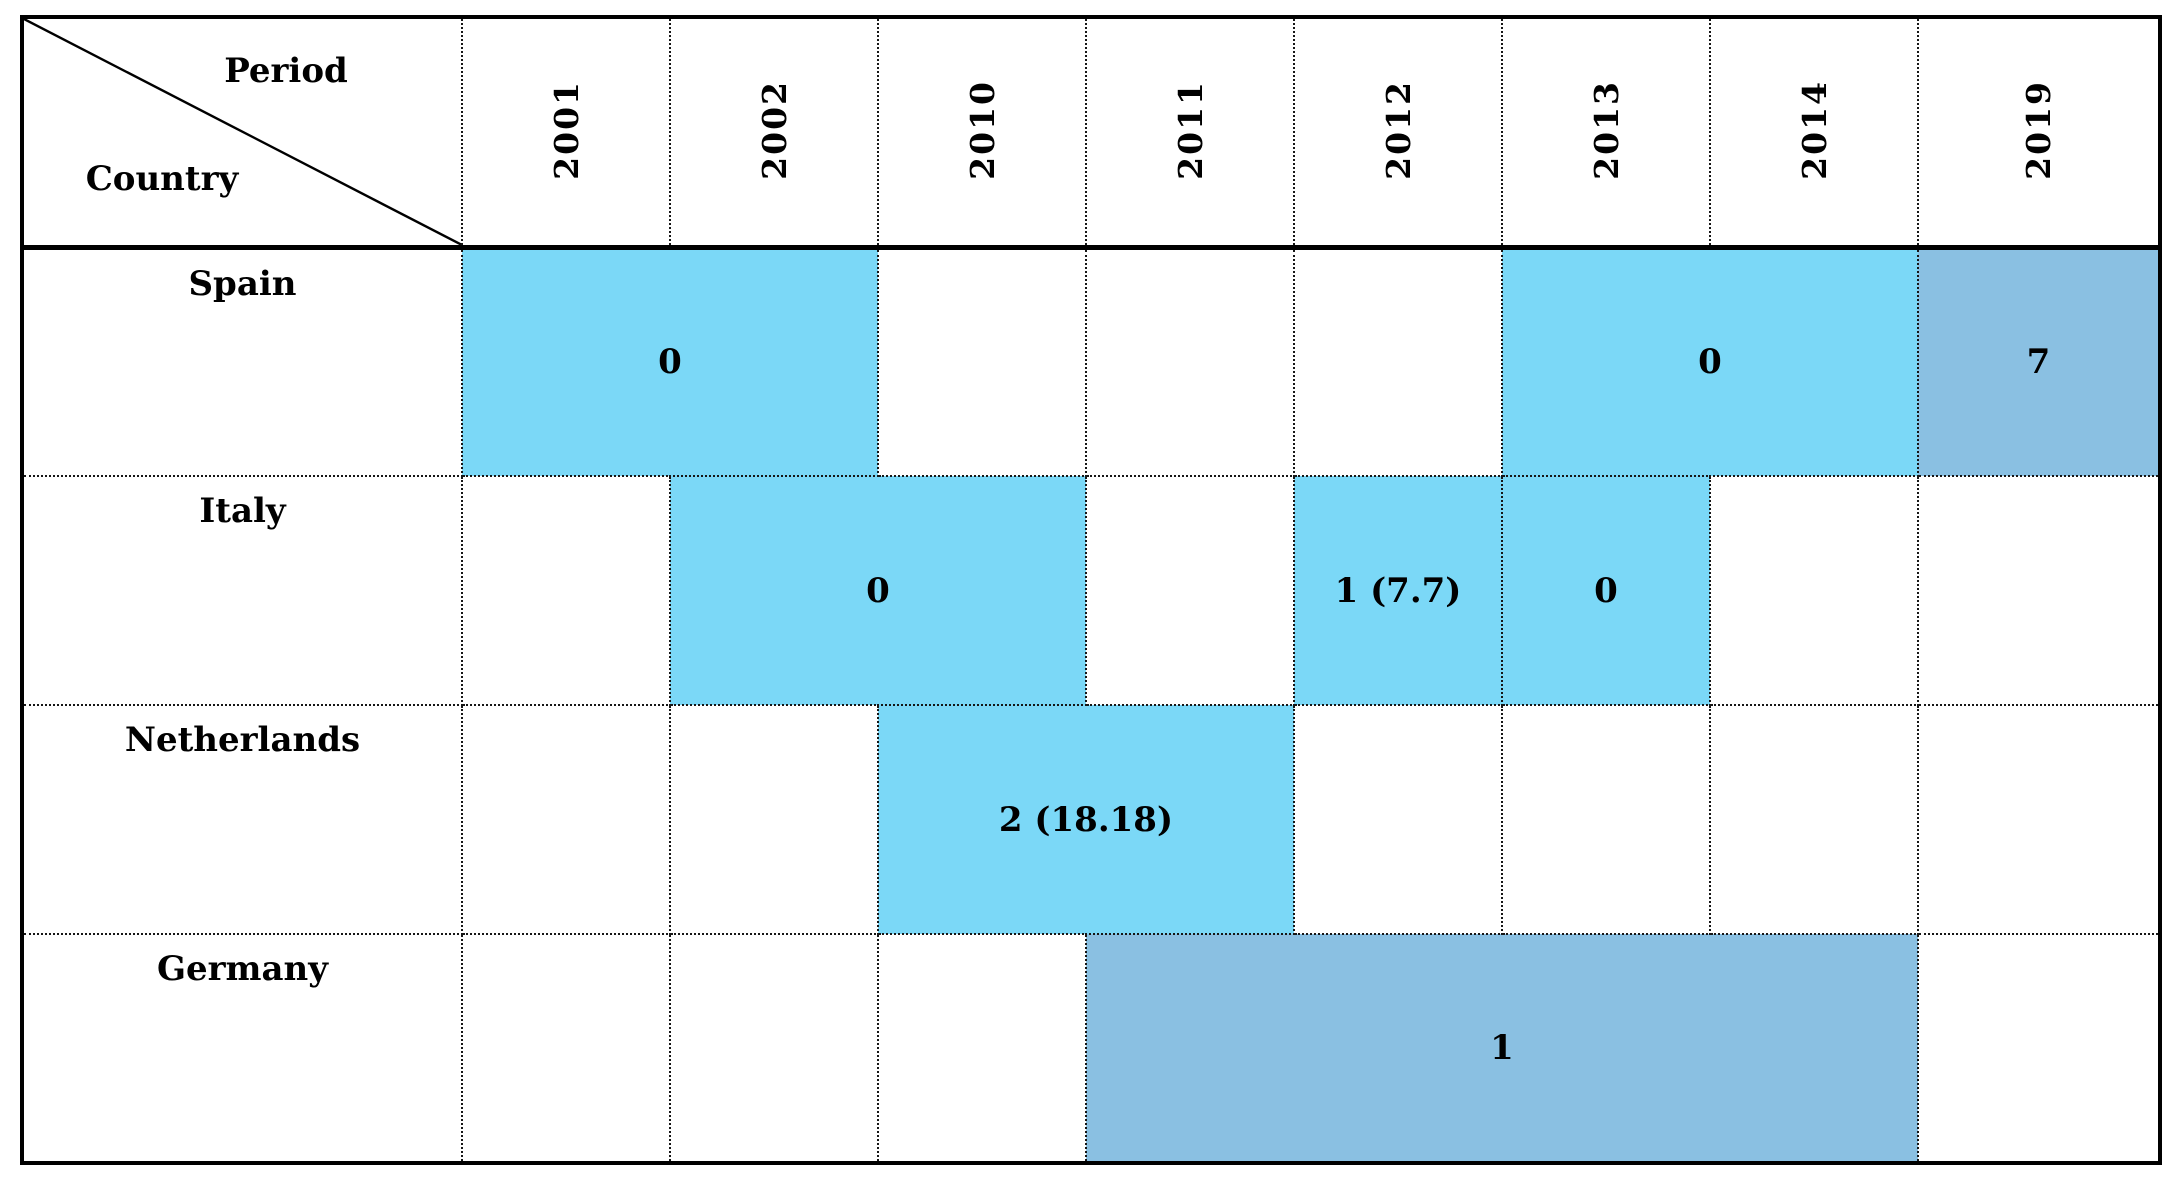  I want to click on cell-germany-2001, so click(566, 1048).